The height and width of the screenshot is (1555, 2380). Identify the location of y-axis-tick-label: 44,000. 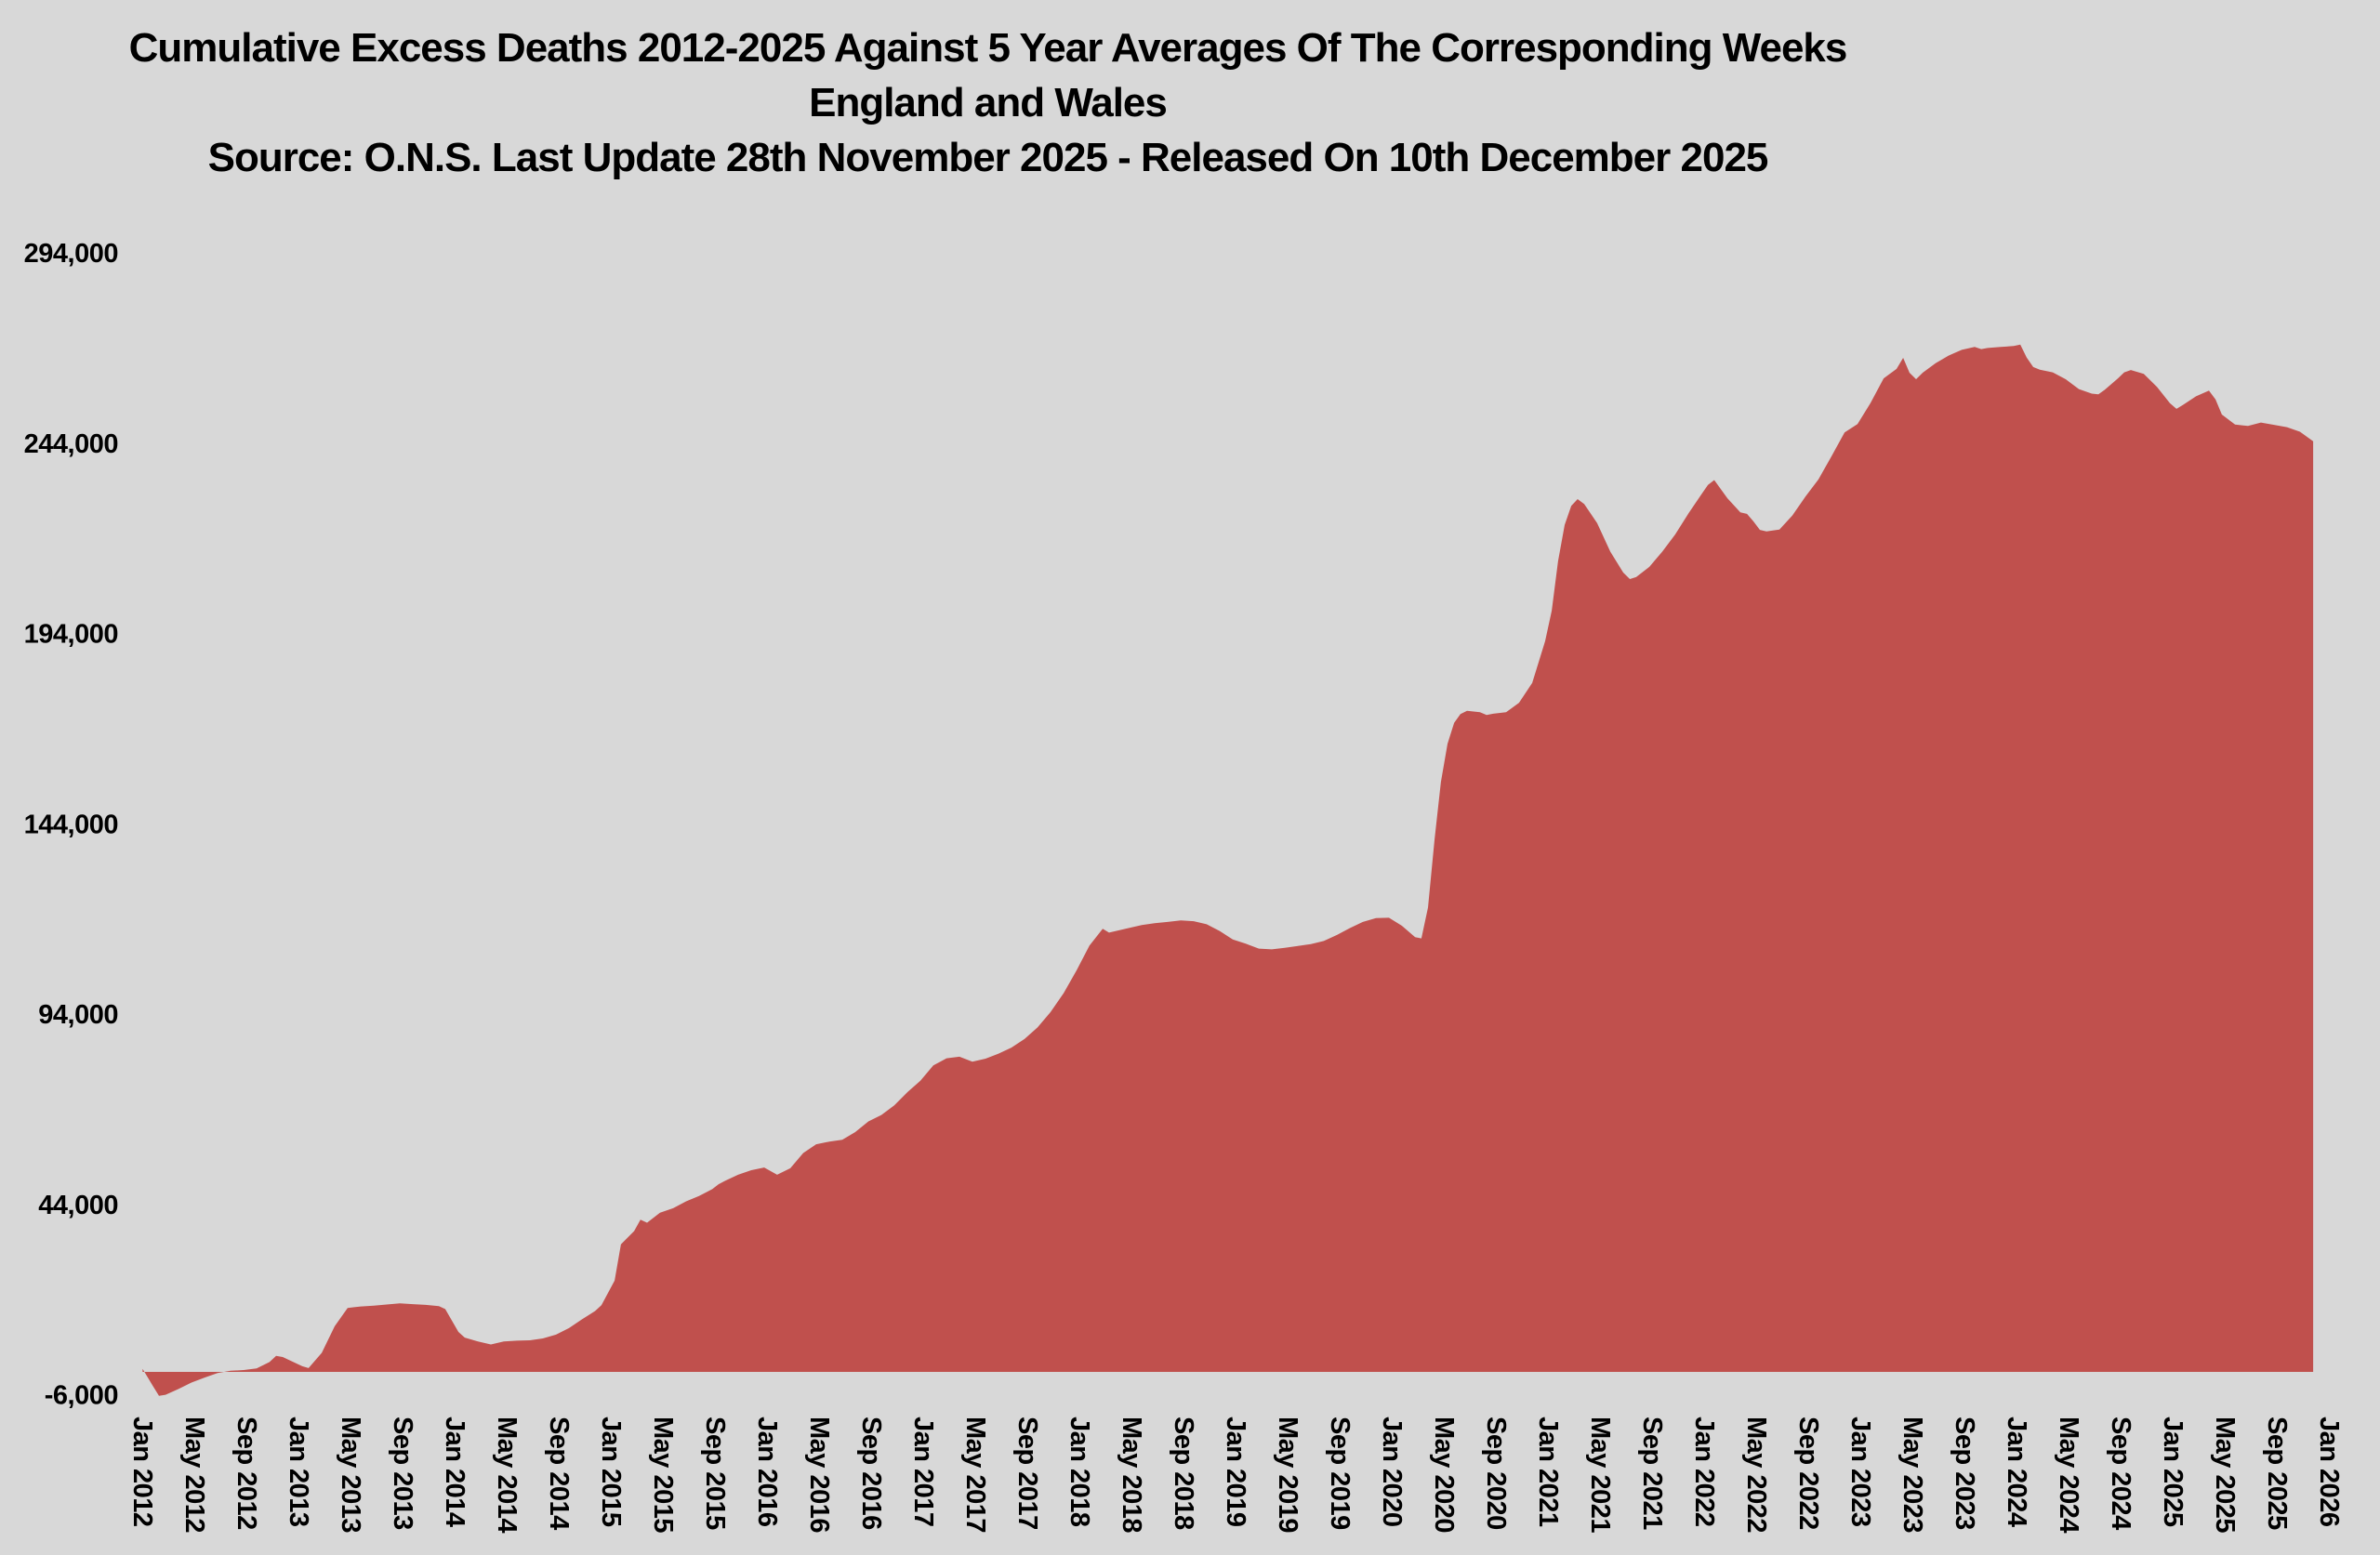
(78, 1205).